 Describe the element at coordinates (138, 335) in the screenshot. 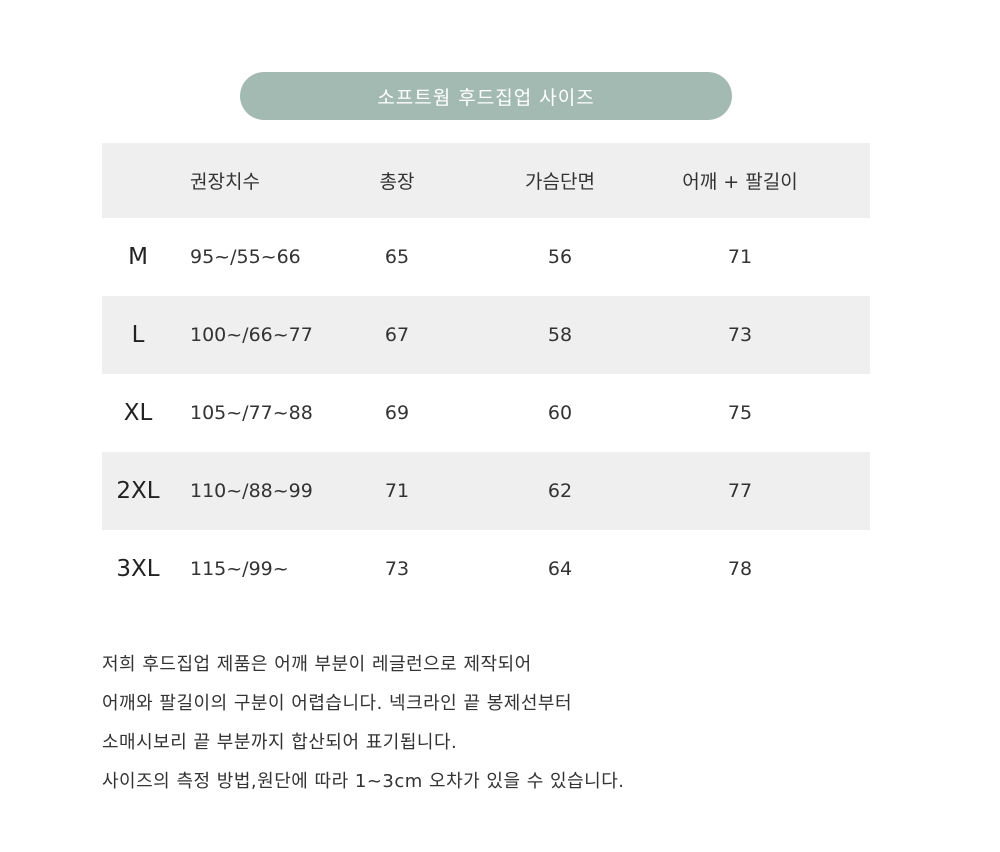

I see `cell-size: L` at that location.